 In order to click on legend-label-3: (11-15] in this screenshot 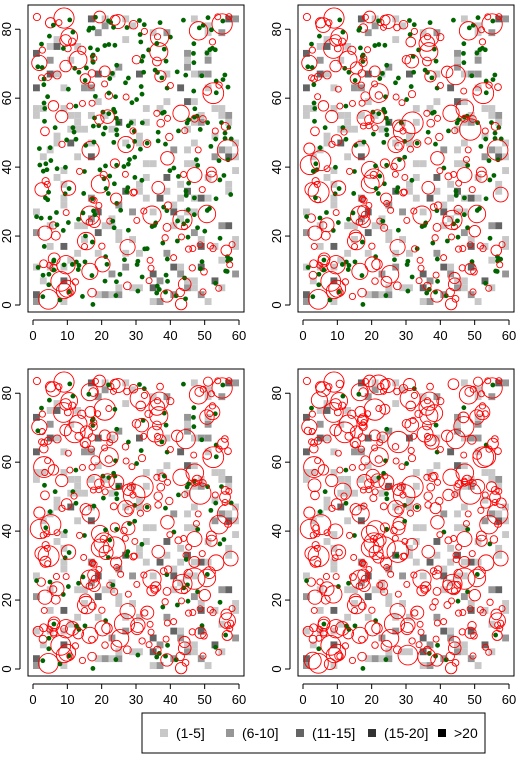, I will do `click(333, 733)`.